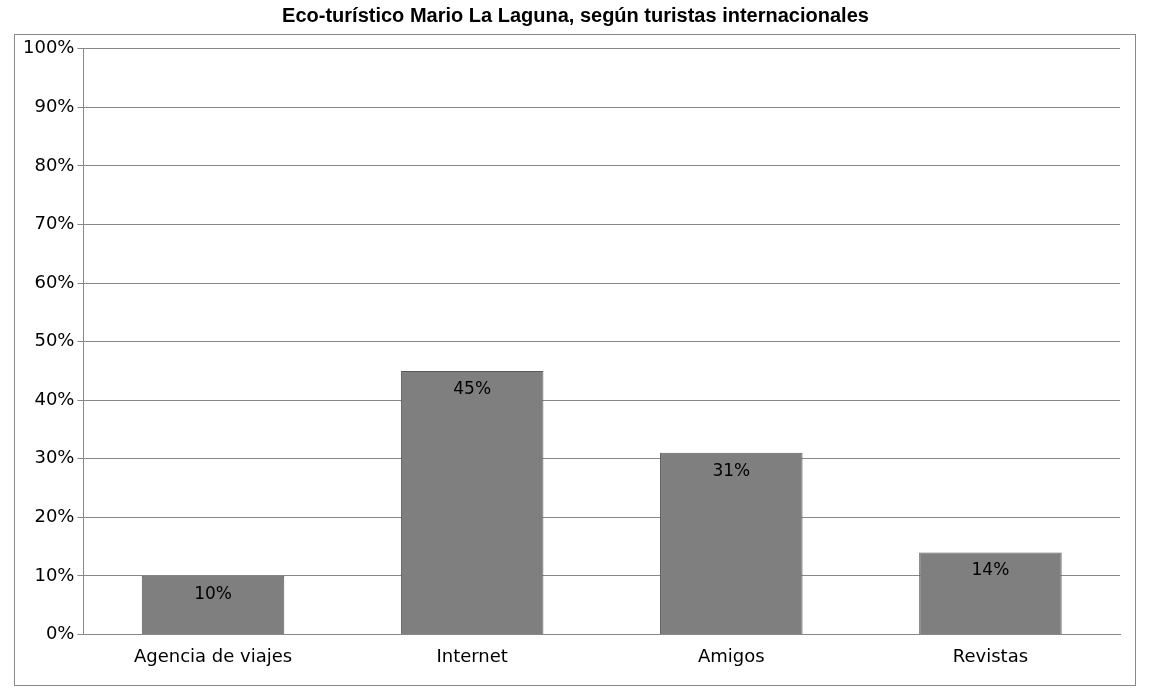 The height and width of the screenshot is (692, 1151). What do you see at coordinates (990, 569) in the screenshot?
I see `data-label: 14%` at bounding box center [990, 569].